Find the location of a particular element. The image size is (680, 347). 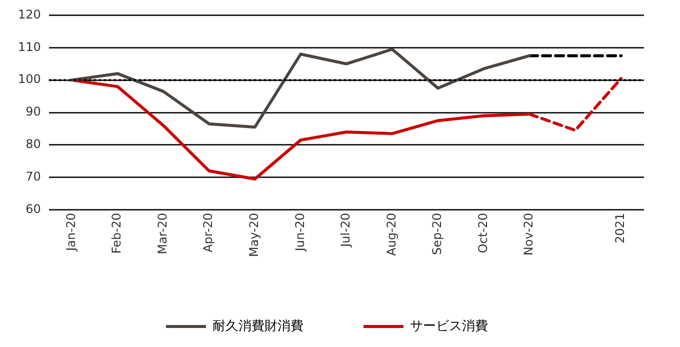

y-tick-label: 110 is located at coordinates (29, 47).